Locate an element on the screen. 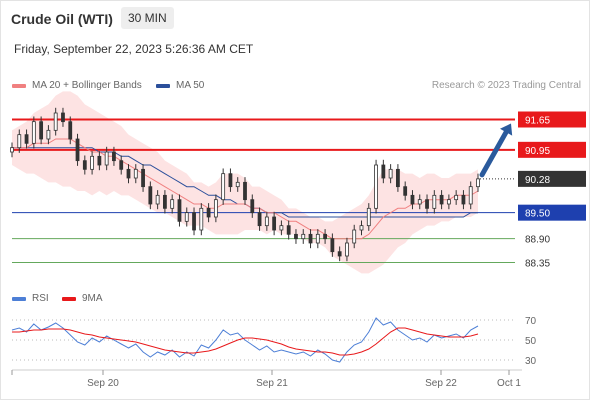 Image resolution: width=590 pixels, height=400 pixels. legend-ma20-label: MA 20 + Bollinger Bands is located at coordinates (87, 85).